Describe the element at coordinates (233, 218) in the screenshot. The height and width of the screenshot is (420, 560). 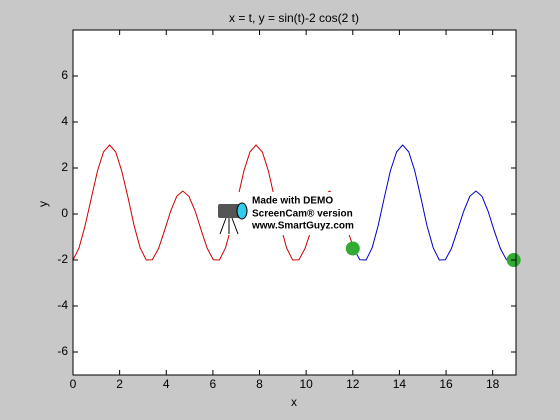
I see `camera-icon` at that location.